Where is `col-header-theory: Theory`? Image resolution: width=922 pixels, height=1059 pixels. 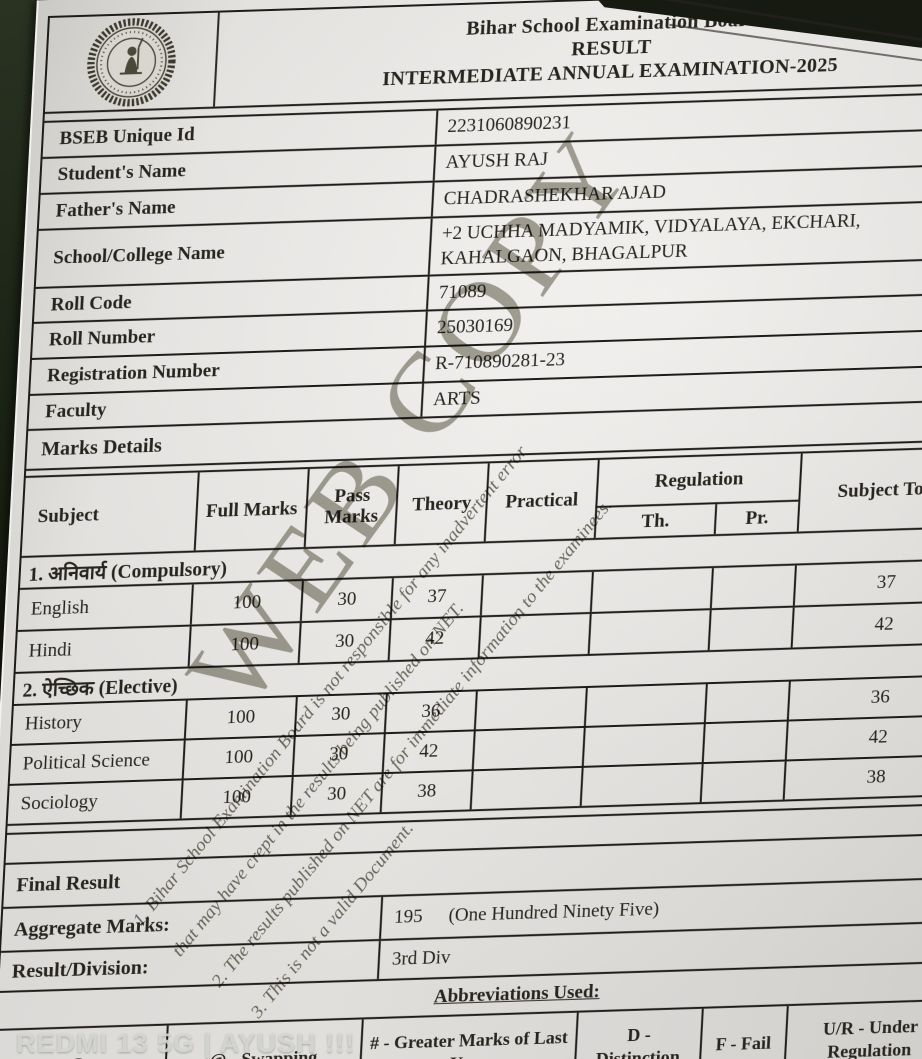 col-header-theory: Theory is located at coordinates (440, 504).